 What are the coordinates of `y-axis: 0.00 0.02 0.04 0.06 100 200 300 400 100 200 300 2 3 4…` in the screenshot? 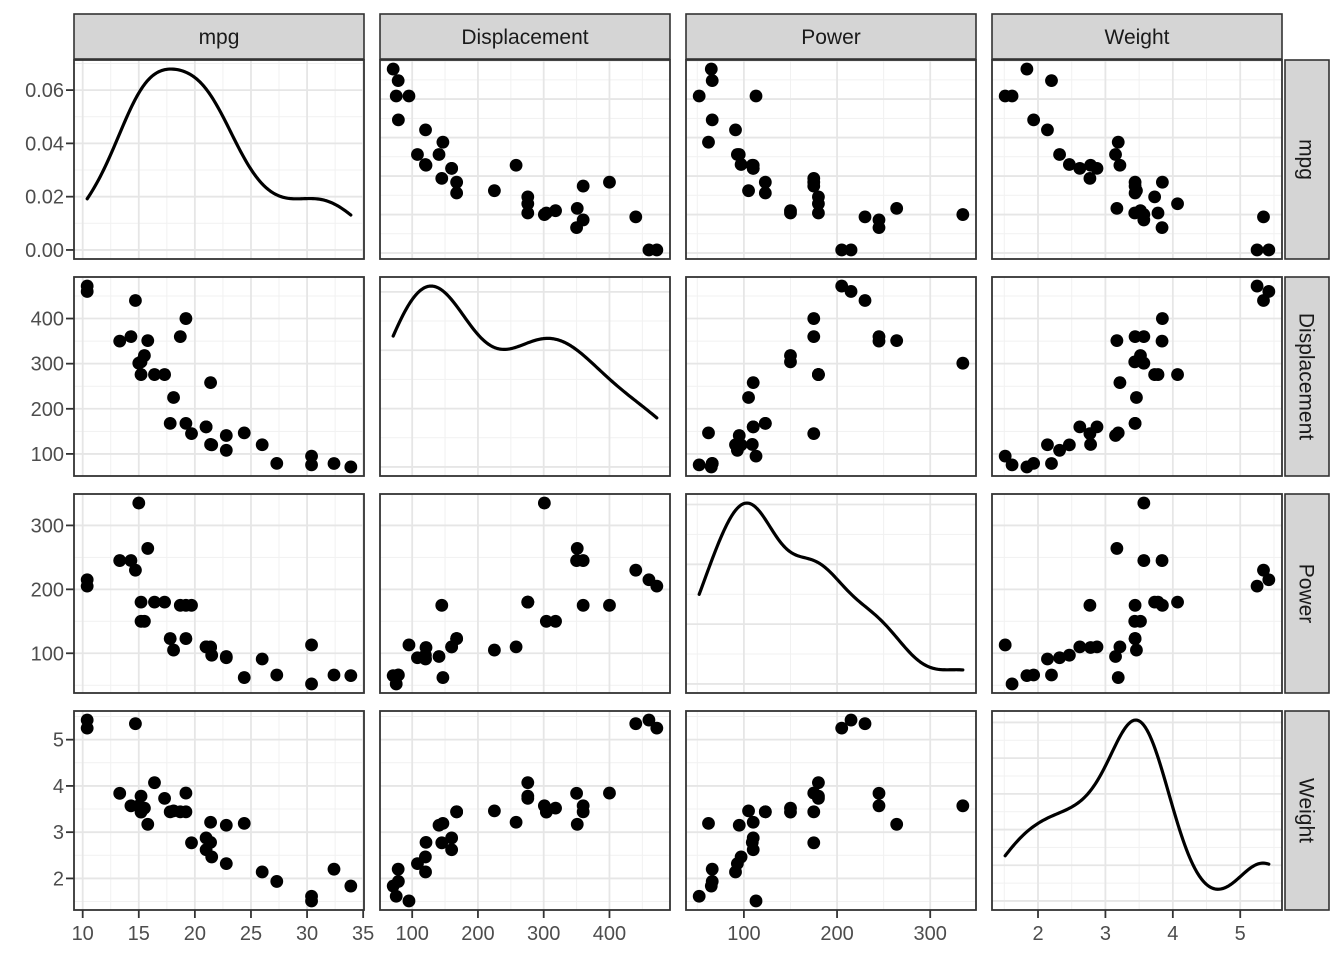 It's located at (49, 485).